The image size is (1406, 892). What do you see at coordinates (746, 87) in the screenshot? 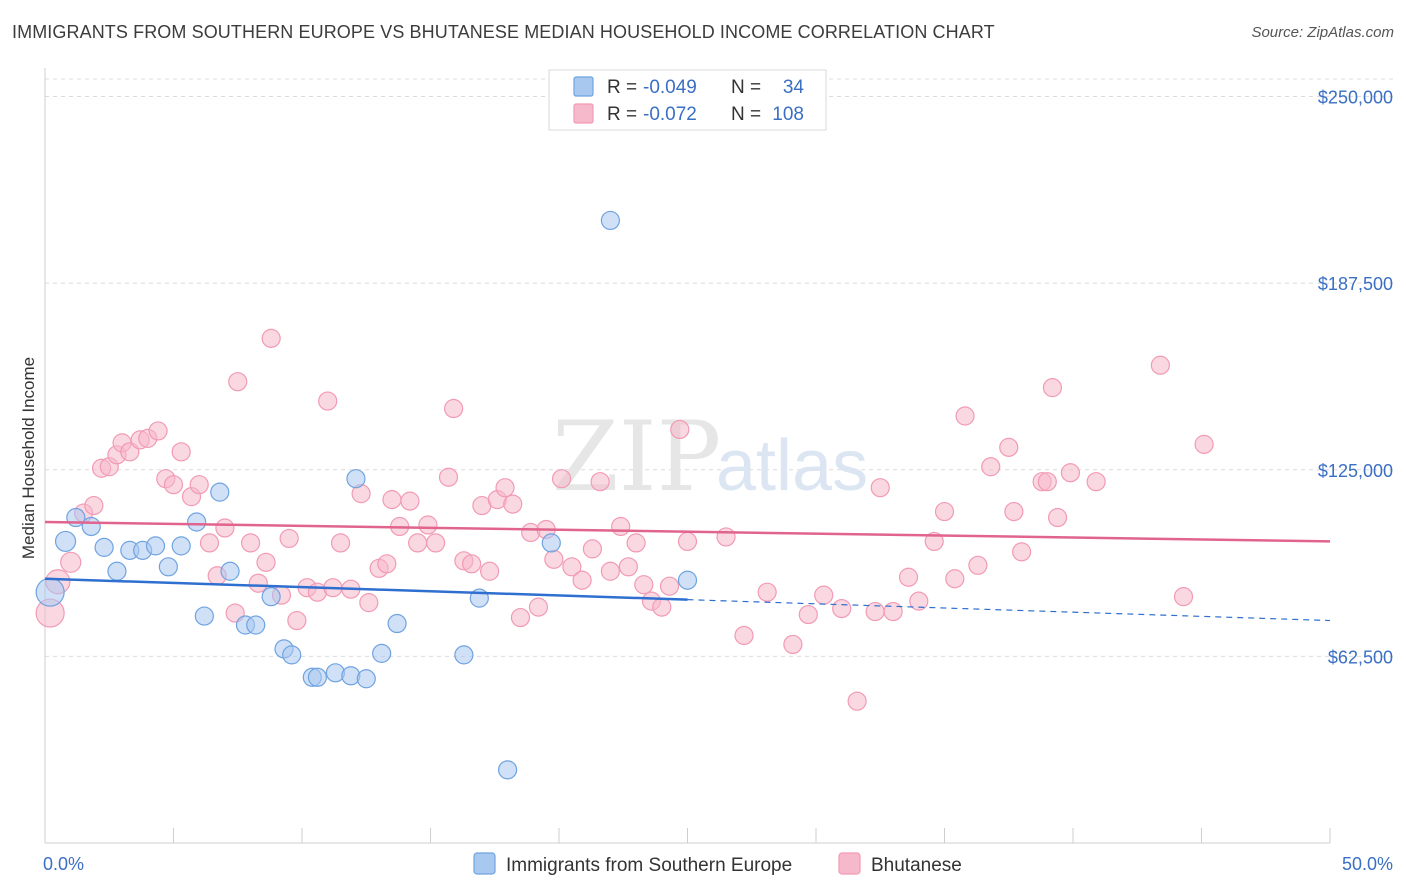
I see `legend-n-label-1: N =` at bounding box center [746, 87].